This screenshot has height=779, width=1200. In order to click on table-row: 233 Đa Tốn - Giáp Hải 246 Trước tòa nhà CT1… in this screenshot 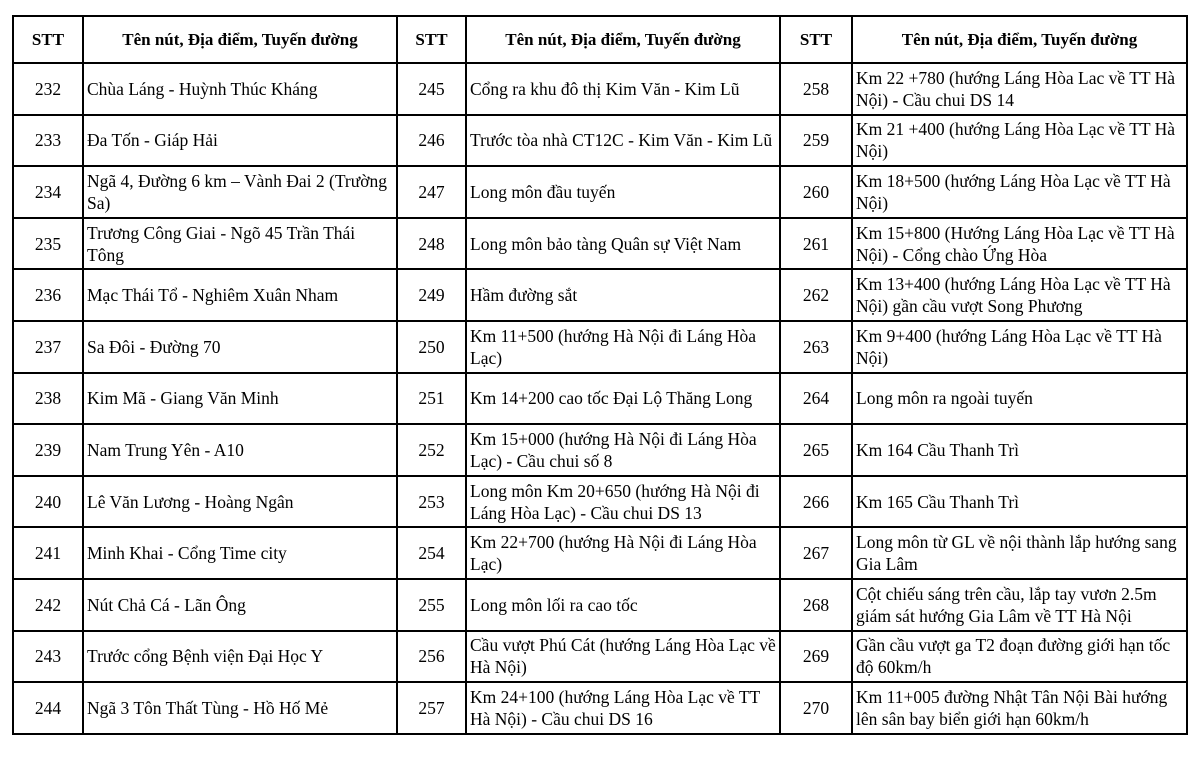, I will do `click(600, 140)`.